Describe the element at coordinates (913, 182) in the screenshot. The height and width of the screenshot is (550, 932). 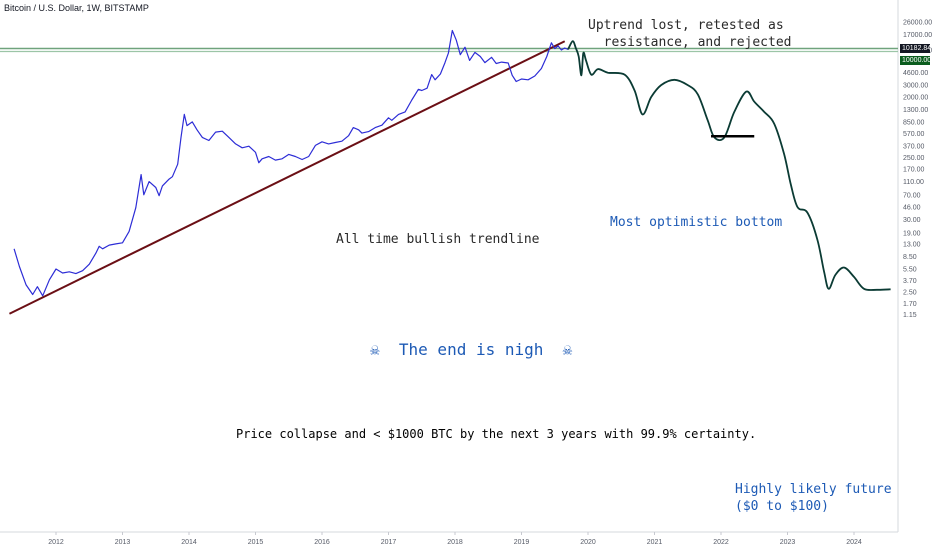
I see `y-tick-label: 110.00` at that location.